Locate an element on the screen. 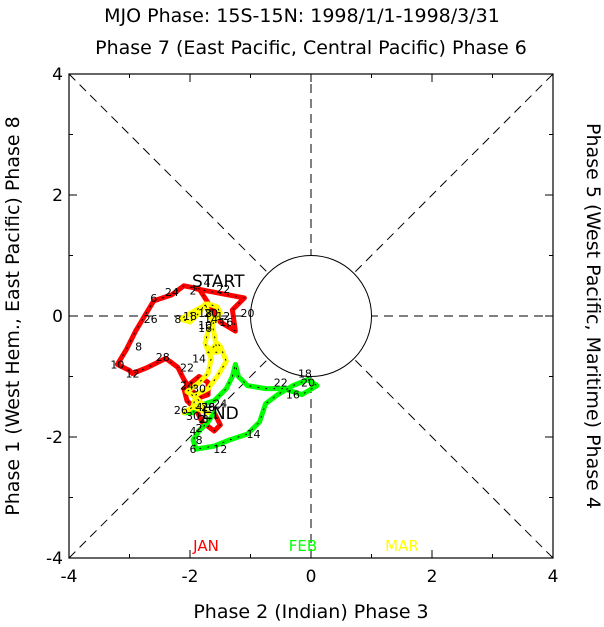 This screenshot has width=604, height=627. chart-title: MJO Phase: 15S-15N: 1998/1/1-1998/3/31 is located at coordinates (302, 16).